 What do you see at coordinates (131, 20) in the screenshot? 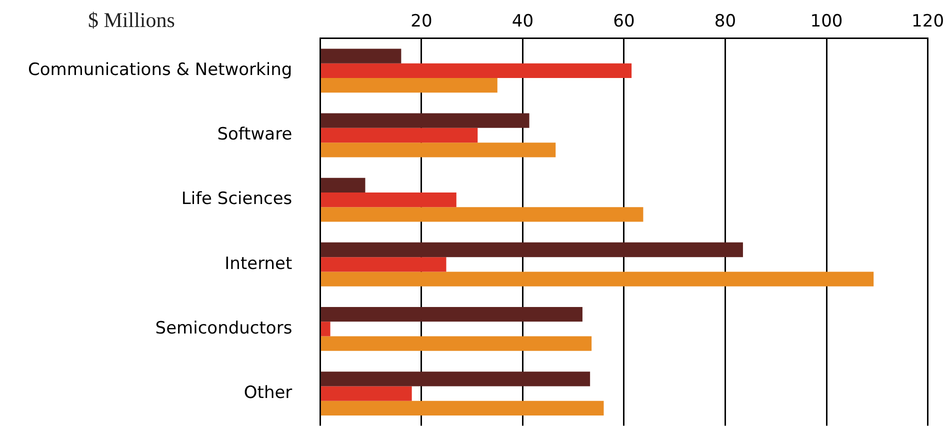
I see `text: $ Millions` at bounding box center [131, 20].